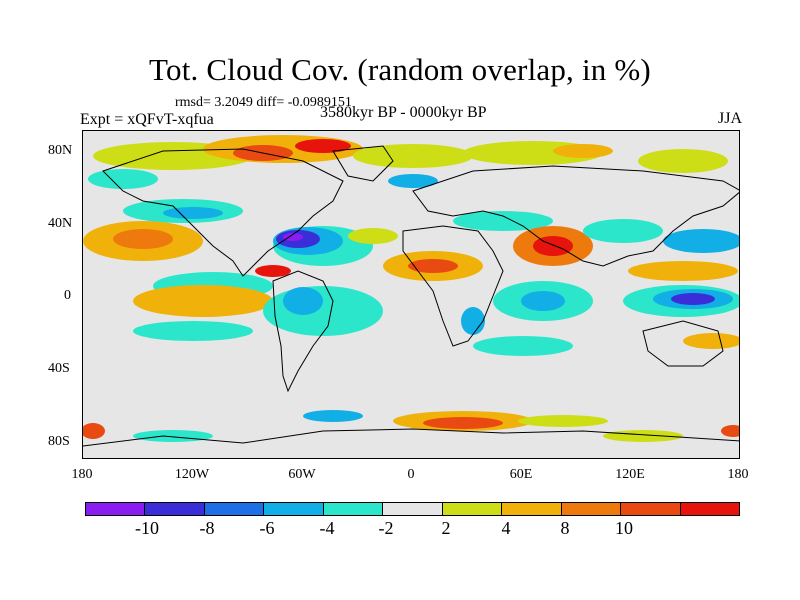 The height and width of the screenshot is (600, 800). Describe the element at coordinates (386, 528) in the screenshot. I see `colorbar-label: -2` at that location.